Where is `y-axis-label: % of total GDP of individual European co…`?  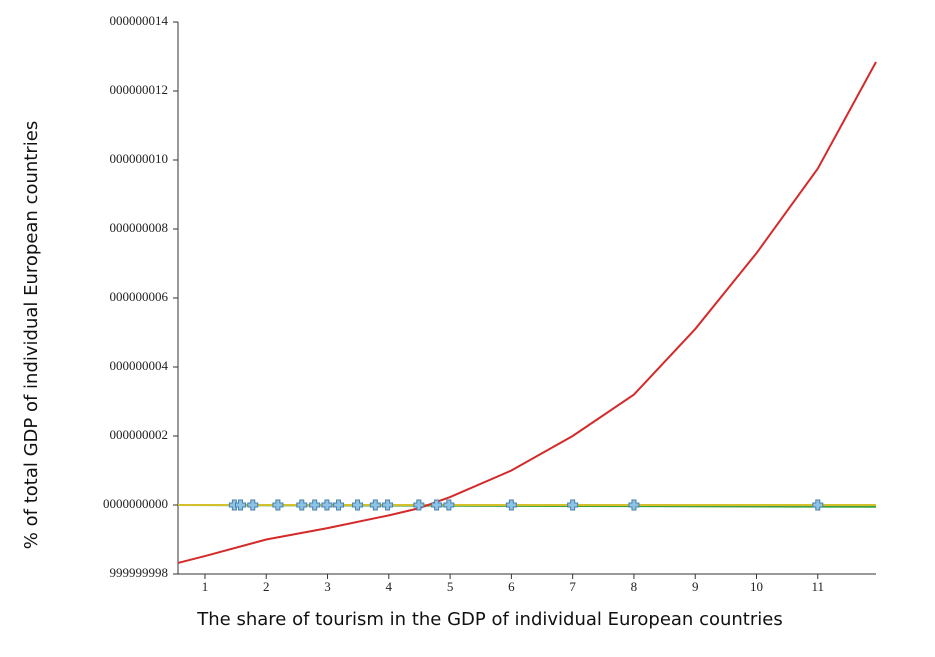
y-axis-label: % of total GDP of individual European co… is located at coordinates (31, 335).